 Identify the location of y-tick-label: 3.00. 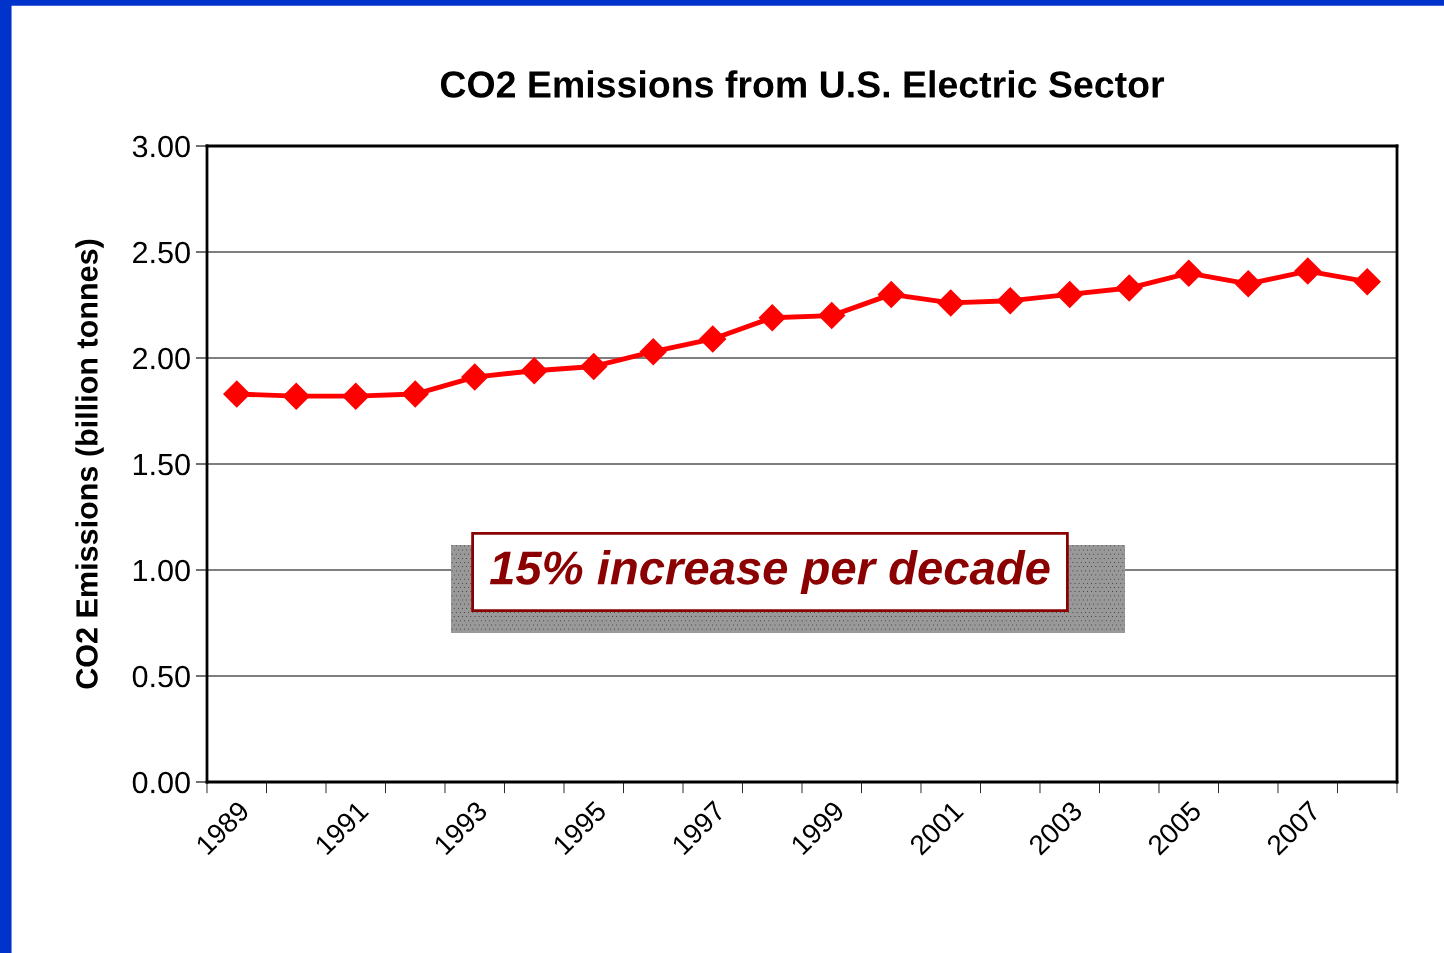
(161, 146).